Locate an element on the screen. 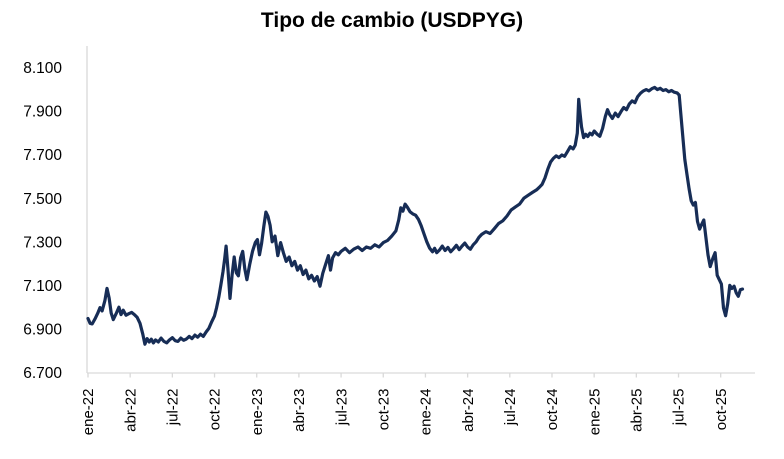 Image resolution: width=784 pixels, height=459 pixels. x-tick-label: oct-23 is located at coordinates (383, 410).